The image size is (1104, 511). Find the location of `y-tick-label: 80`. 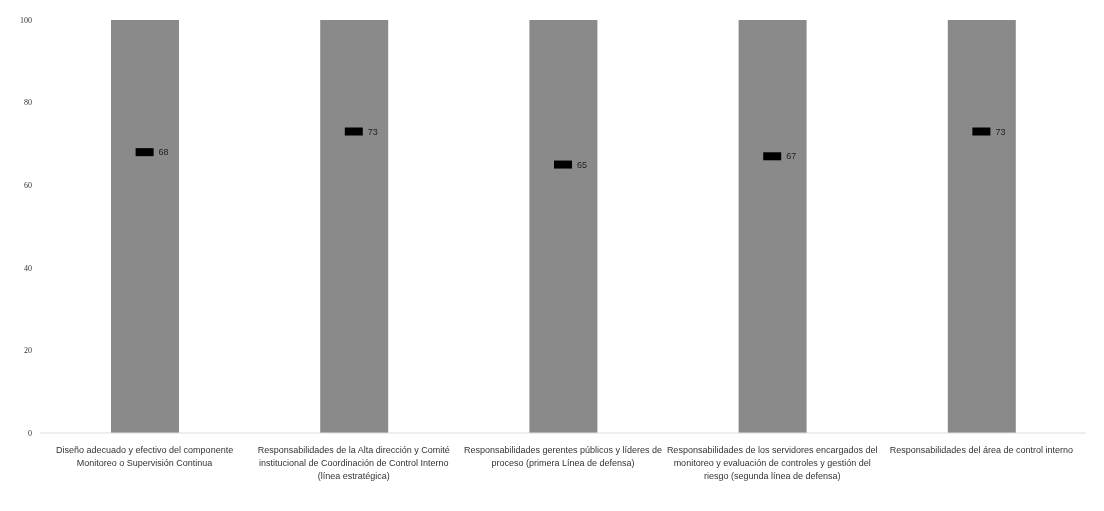

y-tick-label: 80 is located at coordinates (28, 103).